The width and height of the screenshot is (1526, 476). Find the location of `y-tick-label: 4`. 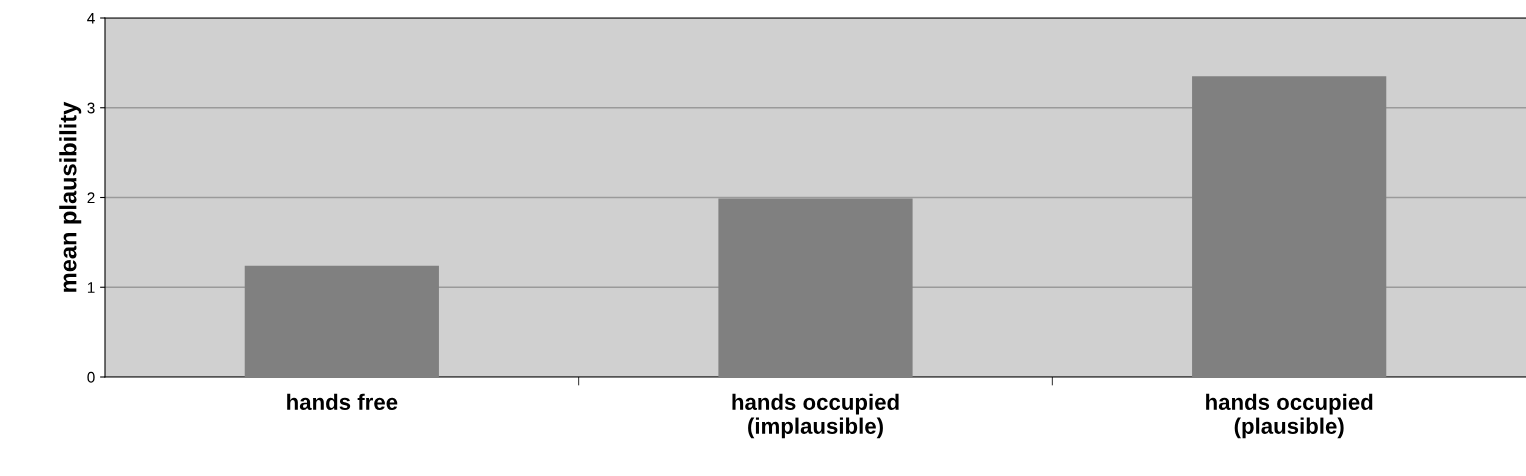

y-tick-label: 4 is located at coordinates (91, 18).